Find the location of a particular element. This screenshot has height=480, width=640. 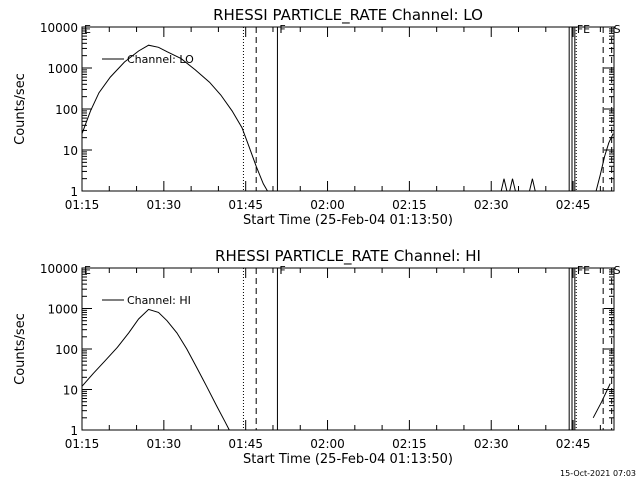

chart-title: RHESSI PARTICLE_RATE Channel: LO is located at coordinates (348, 15).